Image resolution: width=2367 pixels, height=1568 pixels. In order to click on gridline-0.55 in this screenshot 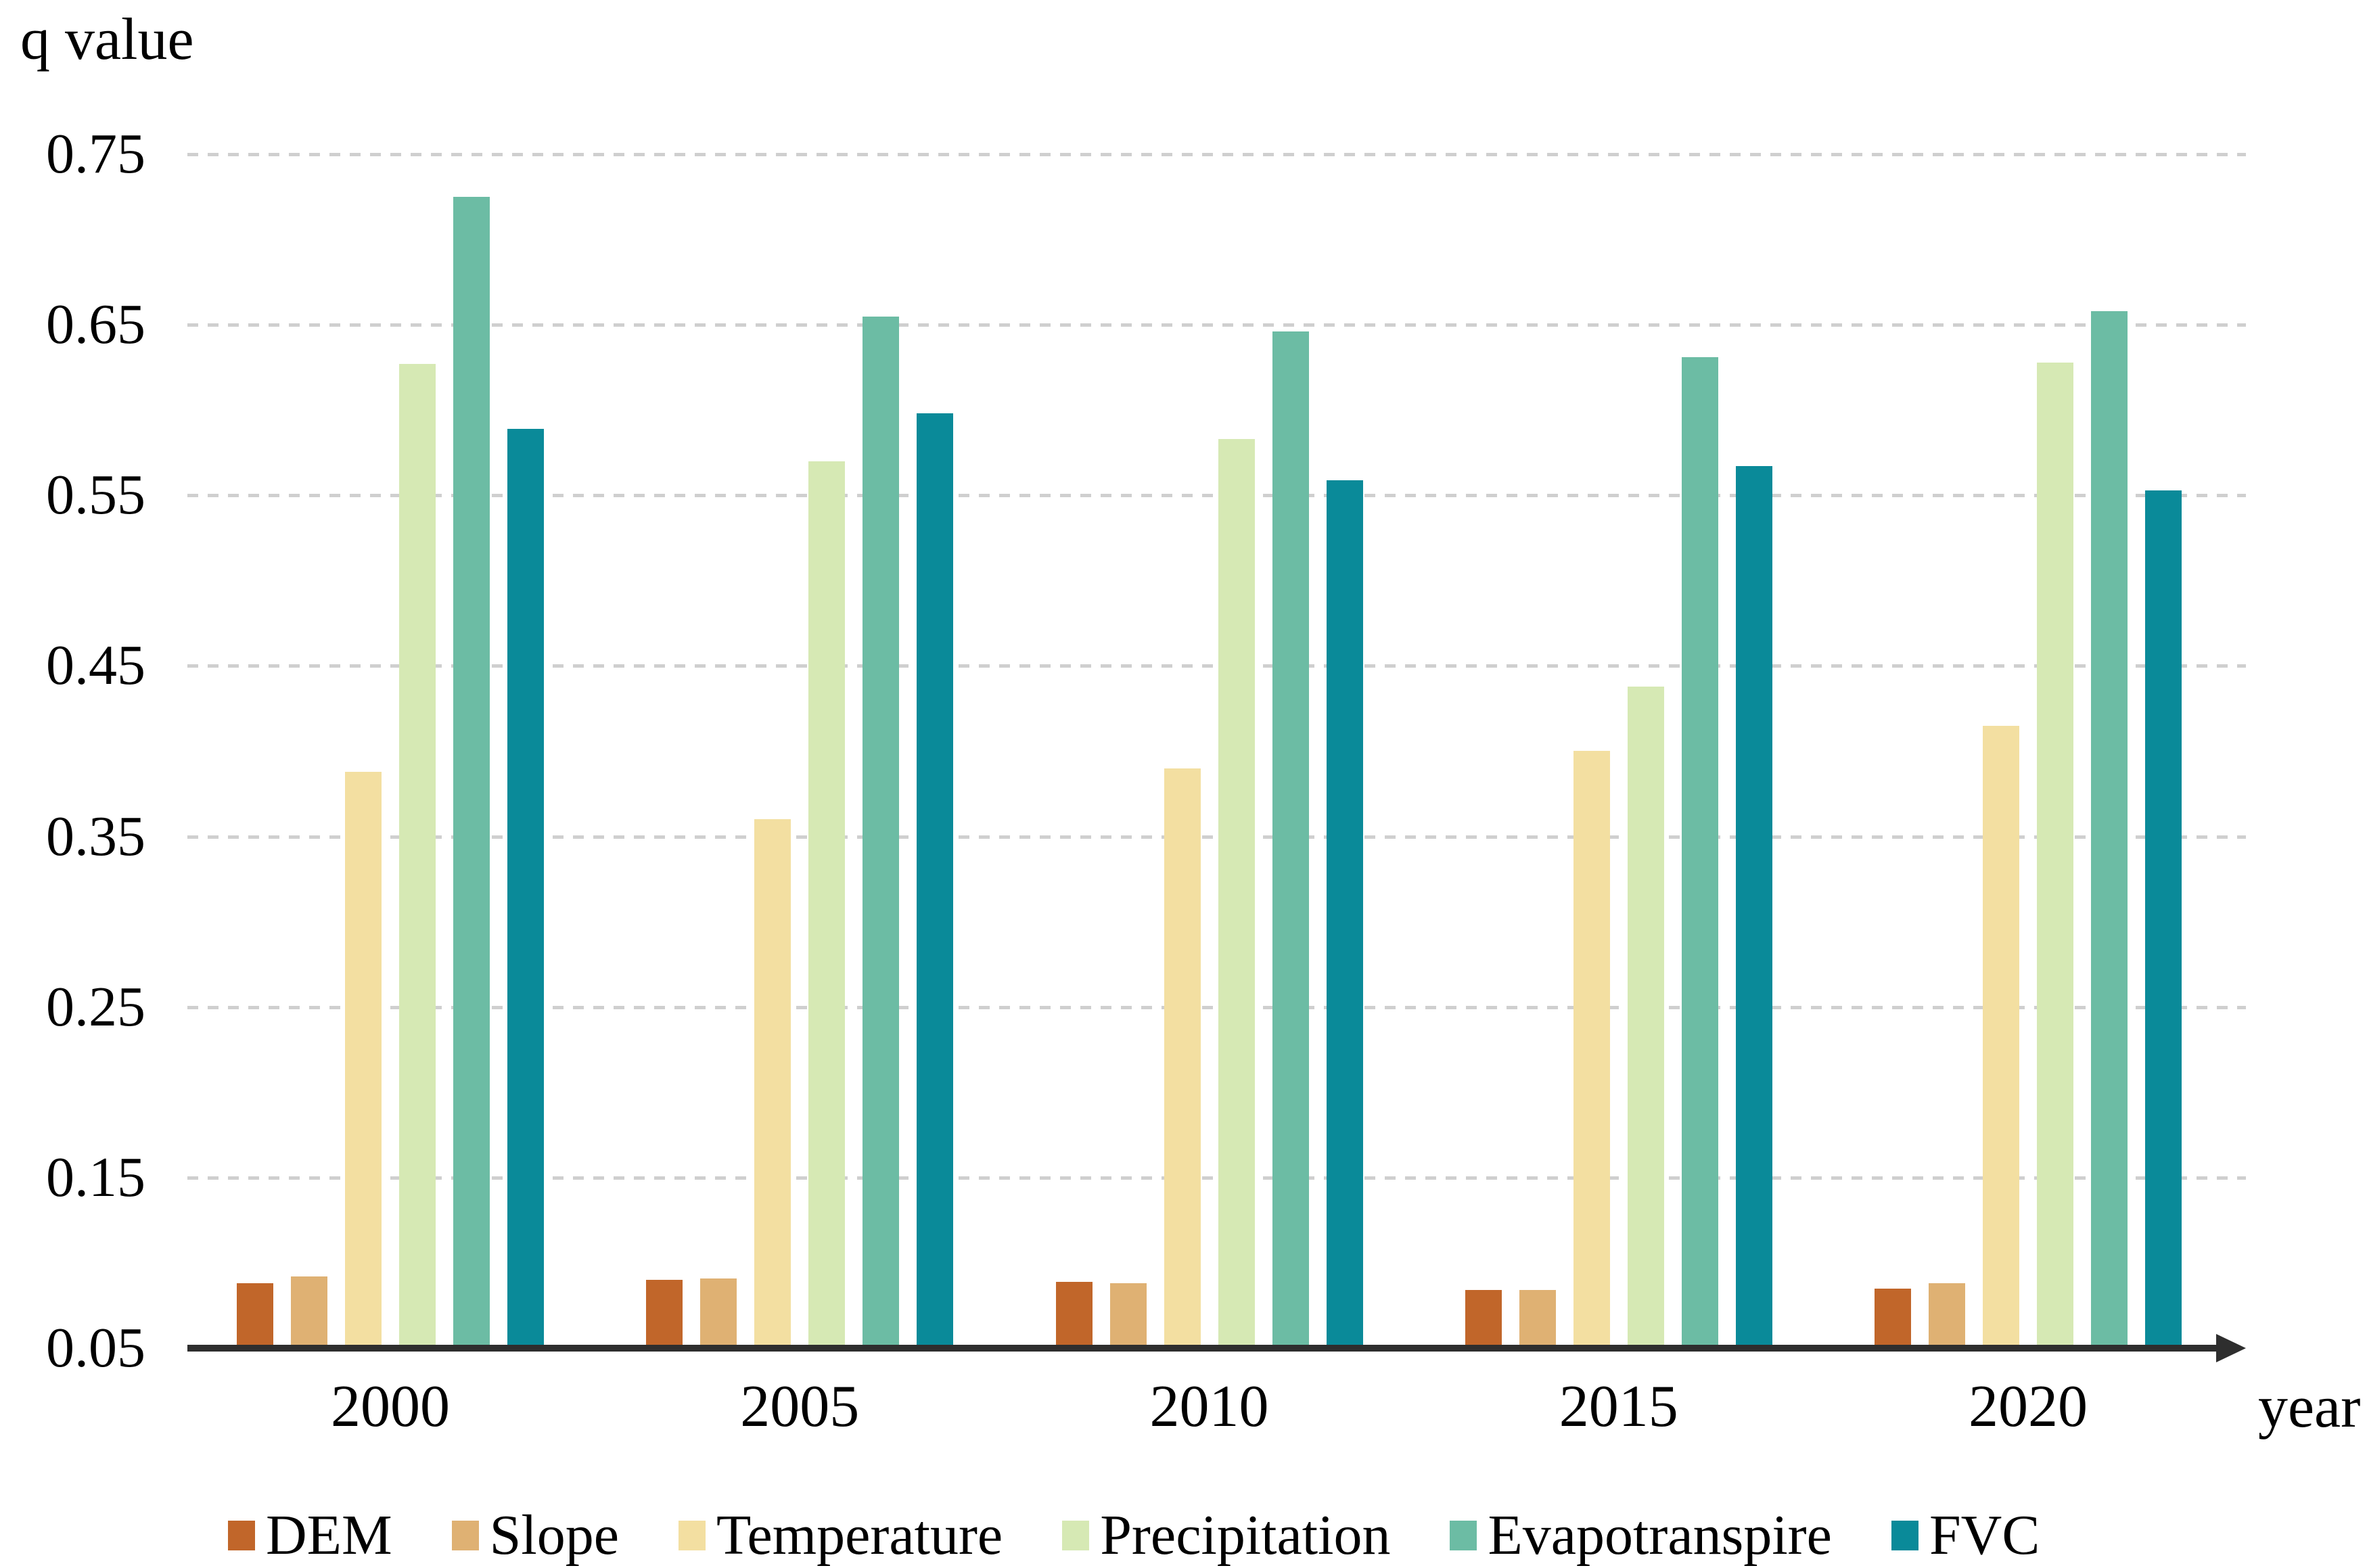, I will do `click(1216, 496)`.